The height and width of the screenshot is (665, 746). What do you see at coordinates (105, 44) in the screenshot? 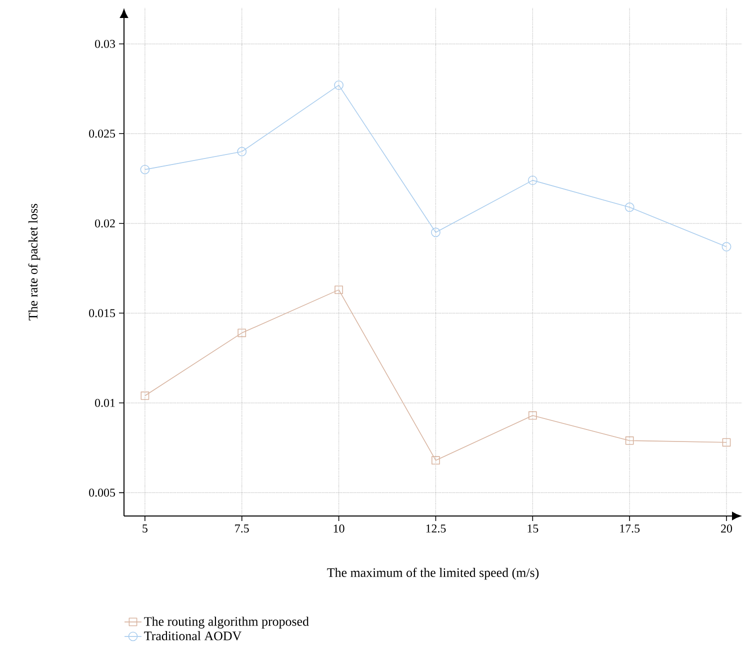
I see `y-tick-label: 0.03` at bounding box center [105, 44].